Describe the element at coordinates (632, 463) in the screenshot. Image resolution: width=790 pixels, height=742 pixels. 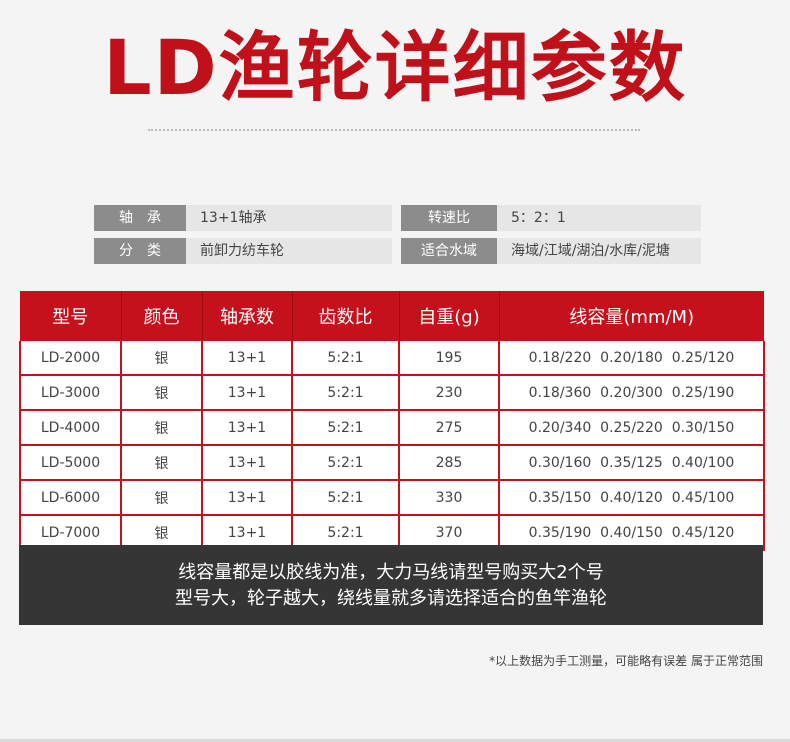
I see `cell-line-capacity: 0.30/160 0.35/125 0.40/100` at that location.